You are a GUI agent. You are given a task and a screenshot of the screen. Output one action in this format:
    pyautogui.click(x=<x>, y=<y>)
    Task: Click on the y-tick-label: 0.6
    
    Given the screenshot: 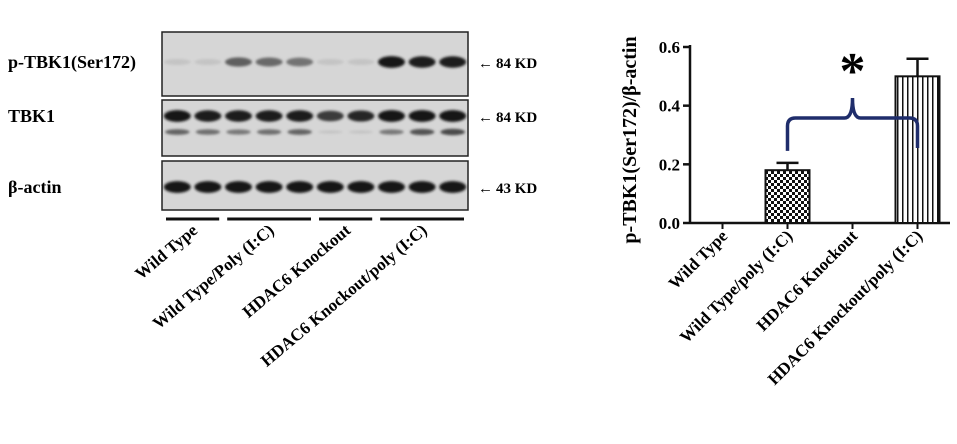 What is the action you would take?
    pyautogui.click(x=669, y=47)
    